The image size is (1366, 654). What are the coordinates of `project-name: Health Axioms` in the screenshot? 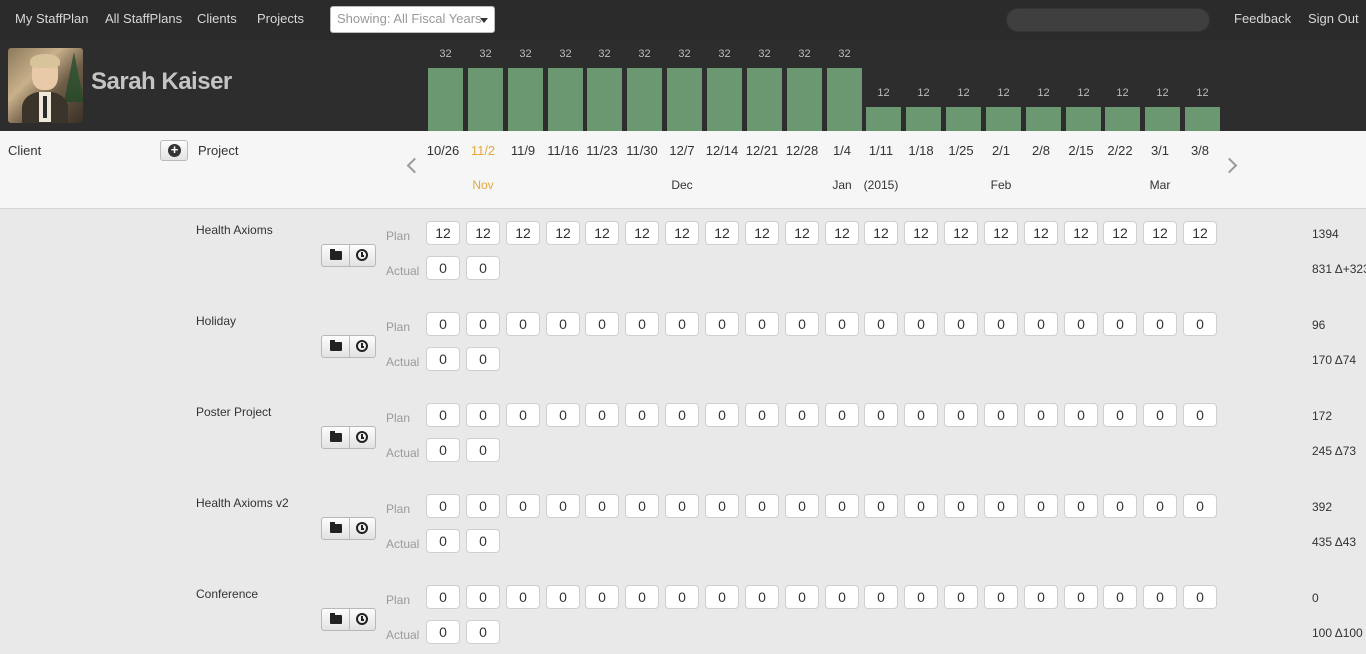 It's located at (234, 230).